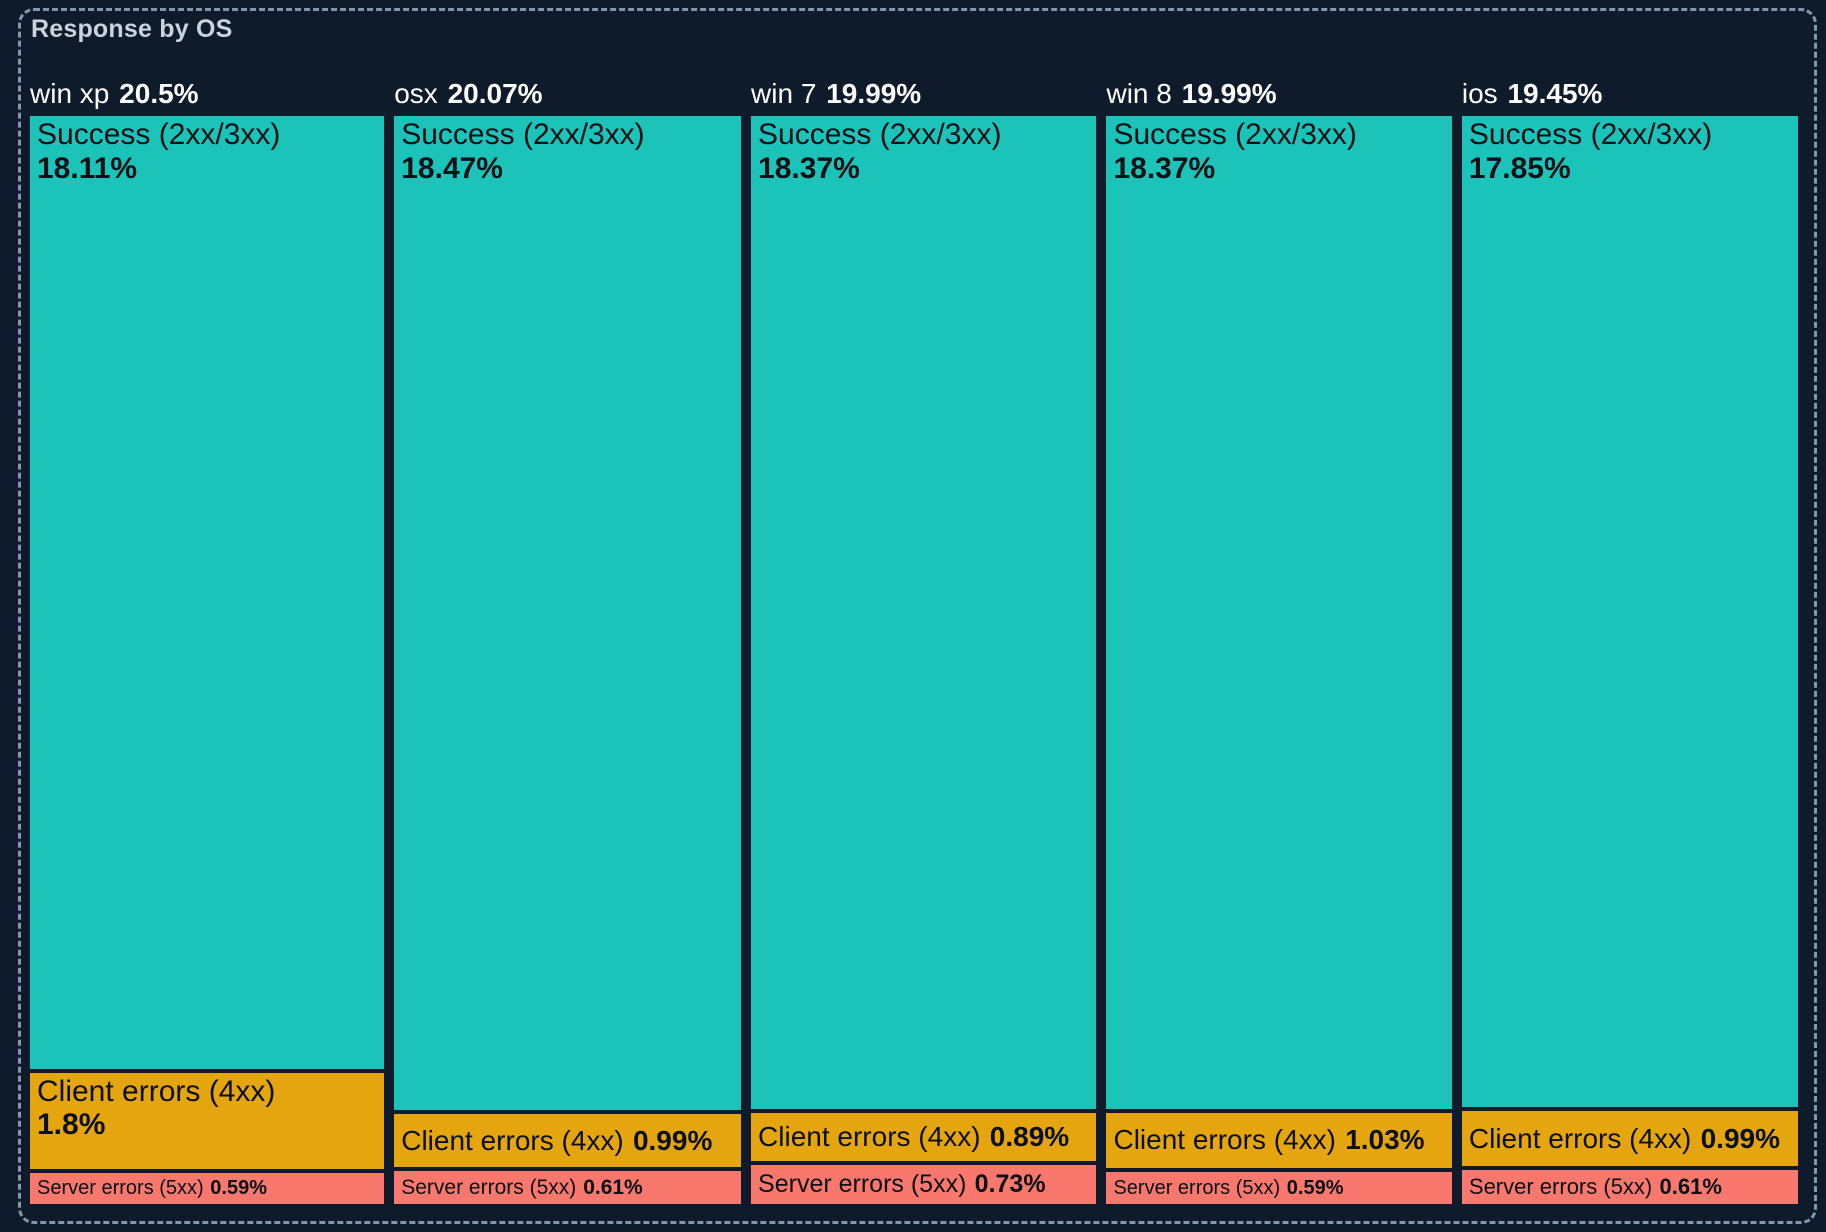 This screenshot has width=1826, height=1232. Describe the element at coordinates (1629, 612) in the screenshot. I see `treemap-node-success: Success (2xx/3xx) 17.85%` at that location.